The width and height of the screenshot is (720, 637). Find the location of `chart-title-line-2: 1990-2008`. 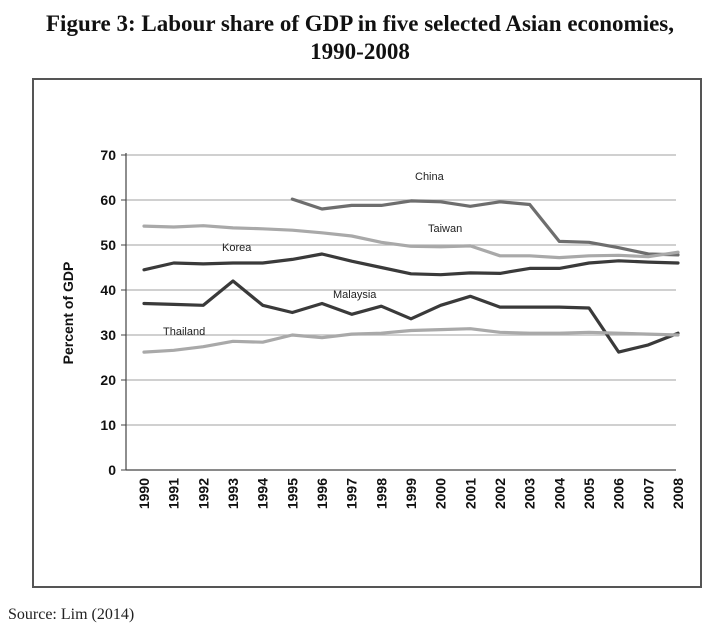

chart-title-line-2: 1990-2008 is located at coordinates (360, 51).